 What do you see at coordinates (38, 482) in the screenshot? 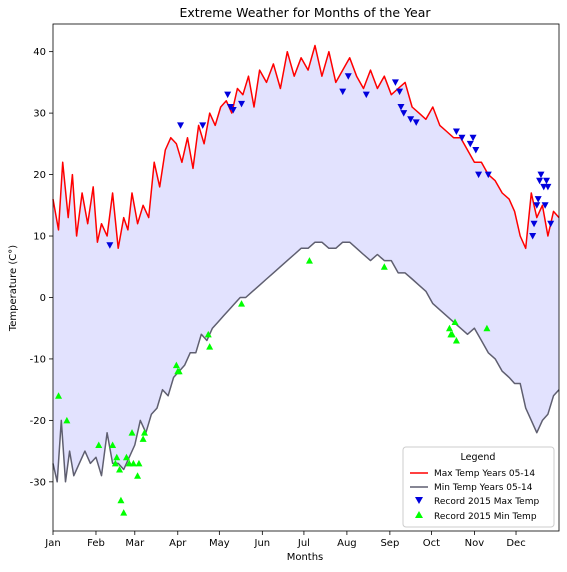
I see `y-tick-label: -30` at bounding box center [38, 482].